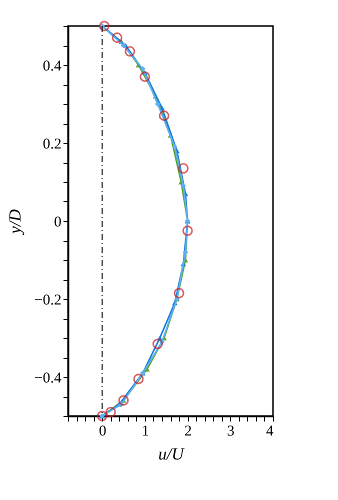 This screenshot has height=500, width=338. I want to click on x-tick-label: 4, so click(270, 432).